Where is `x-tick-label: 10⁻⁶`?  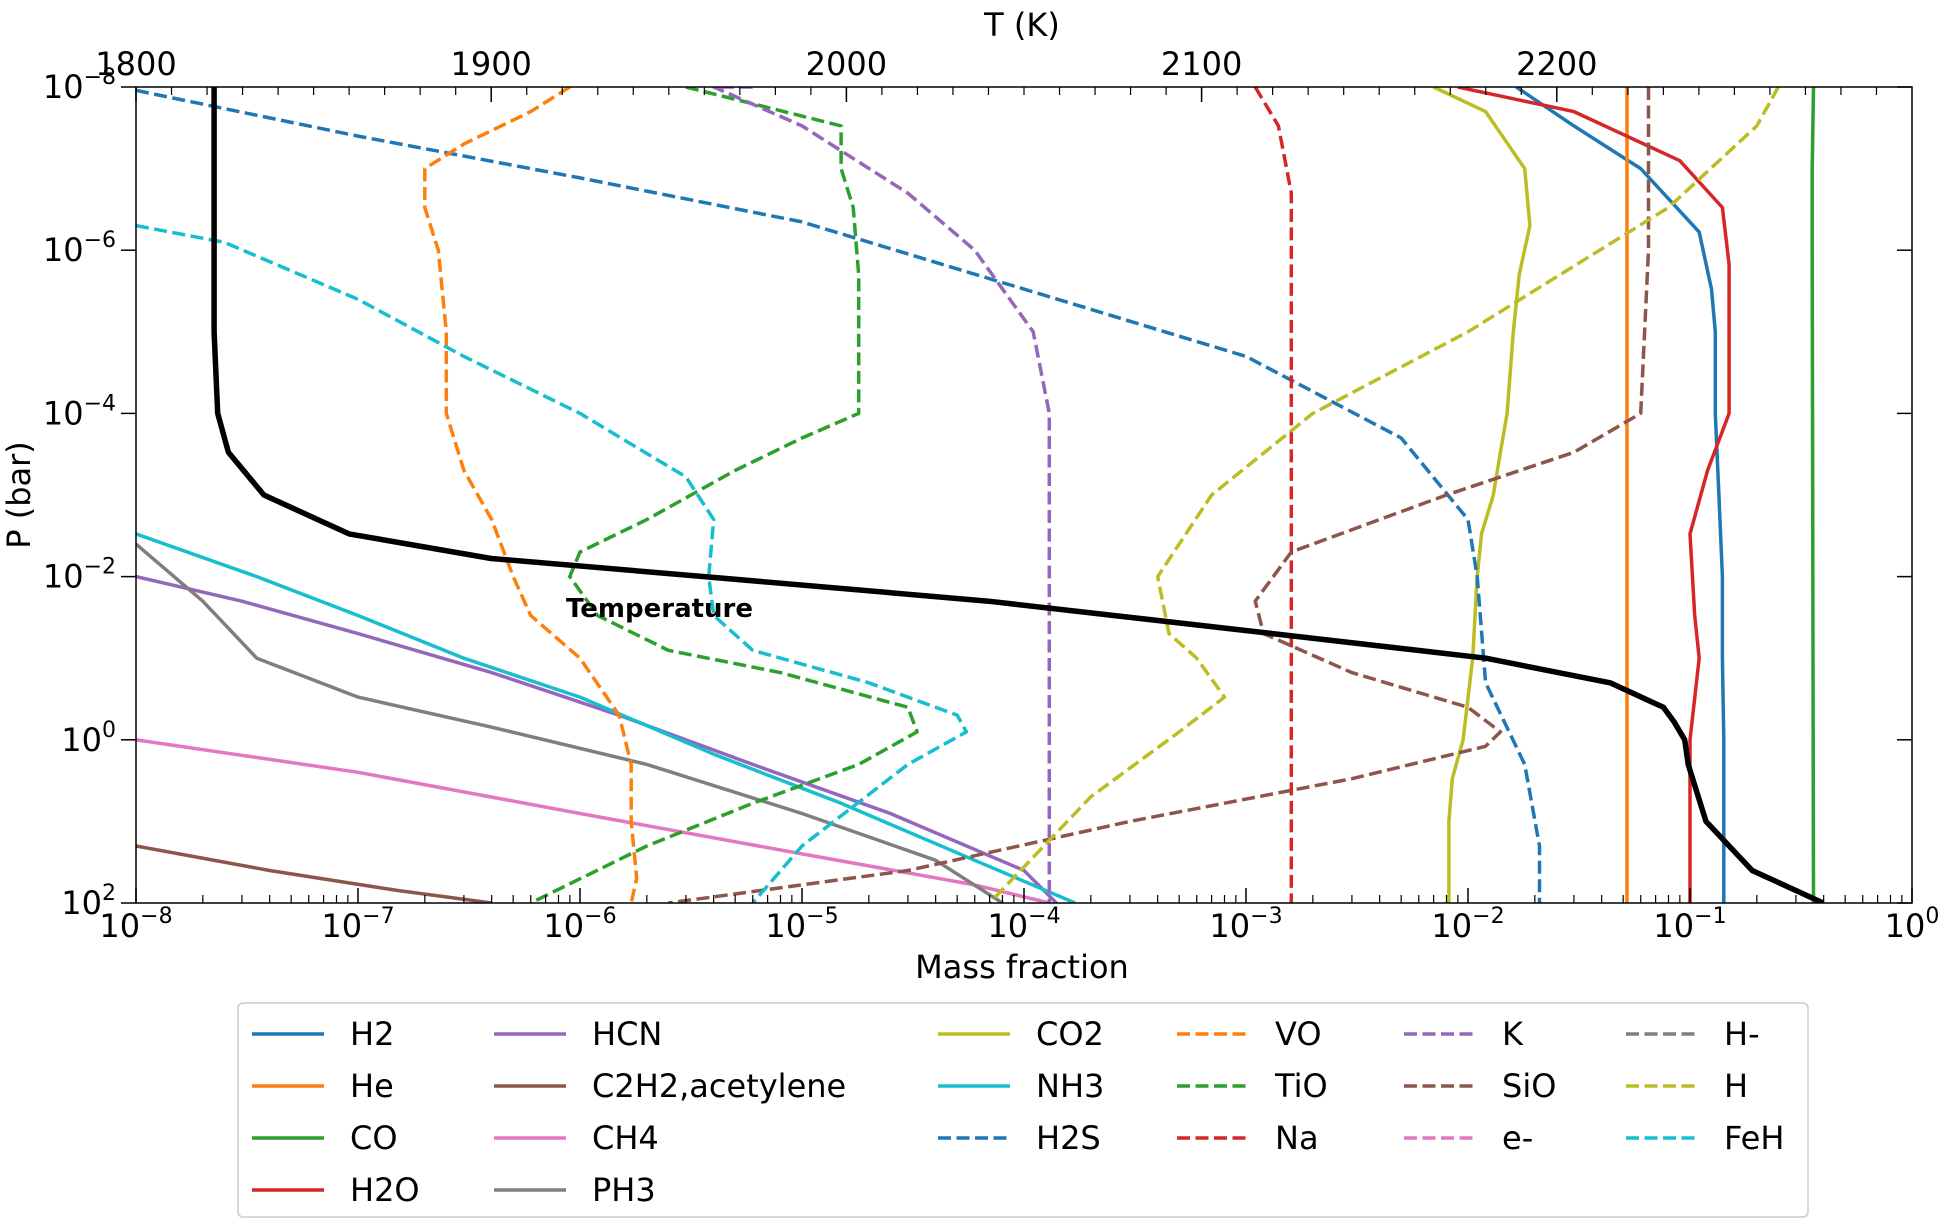 x-tick-label: 10⁻⁶ is located at coordinates (579, 924).